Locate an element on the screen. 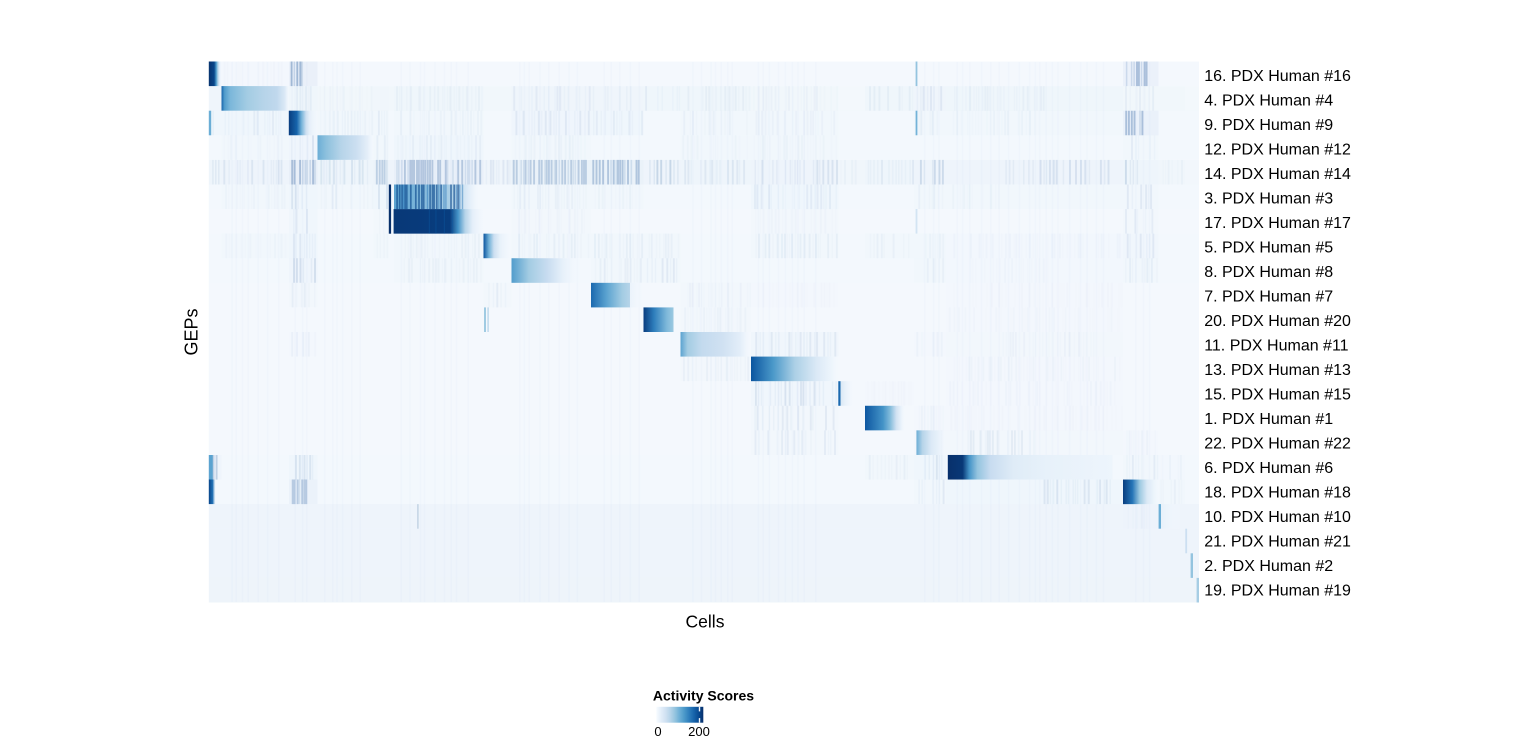  svg-text: 5. PDX Human #5 is located at coordinates (1268, 248).